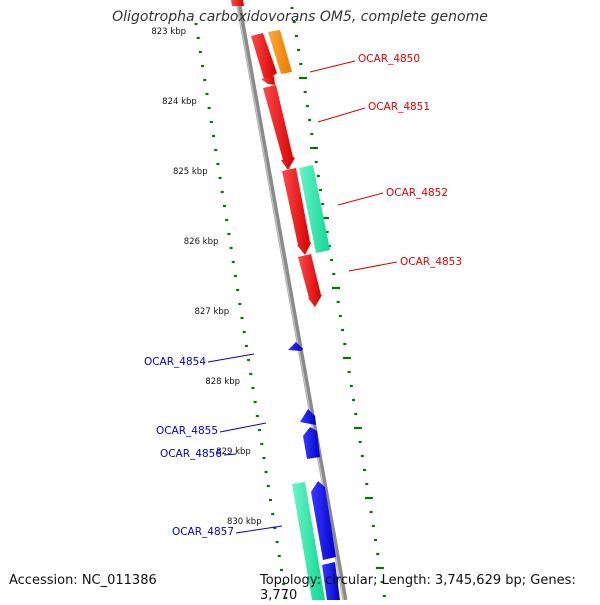 Image resolution: width=600 pixels, height=605 pixels. I want to click on gene-label: OCAR_4850, so click(389, 59).